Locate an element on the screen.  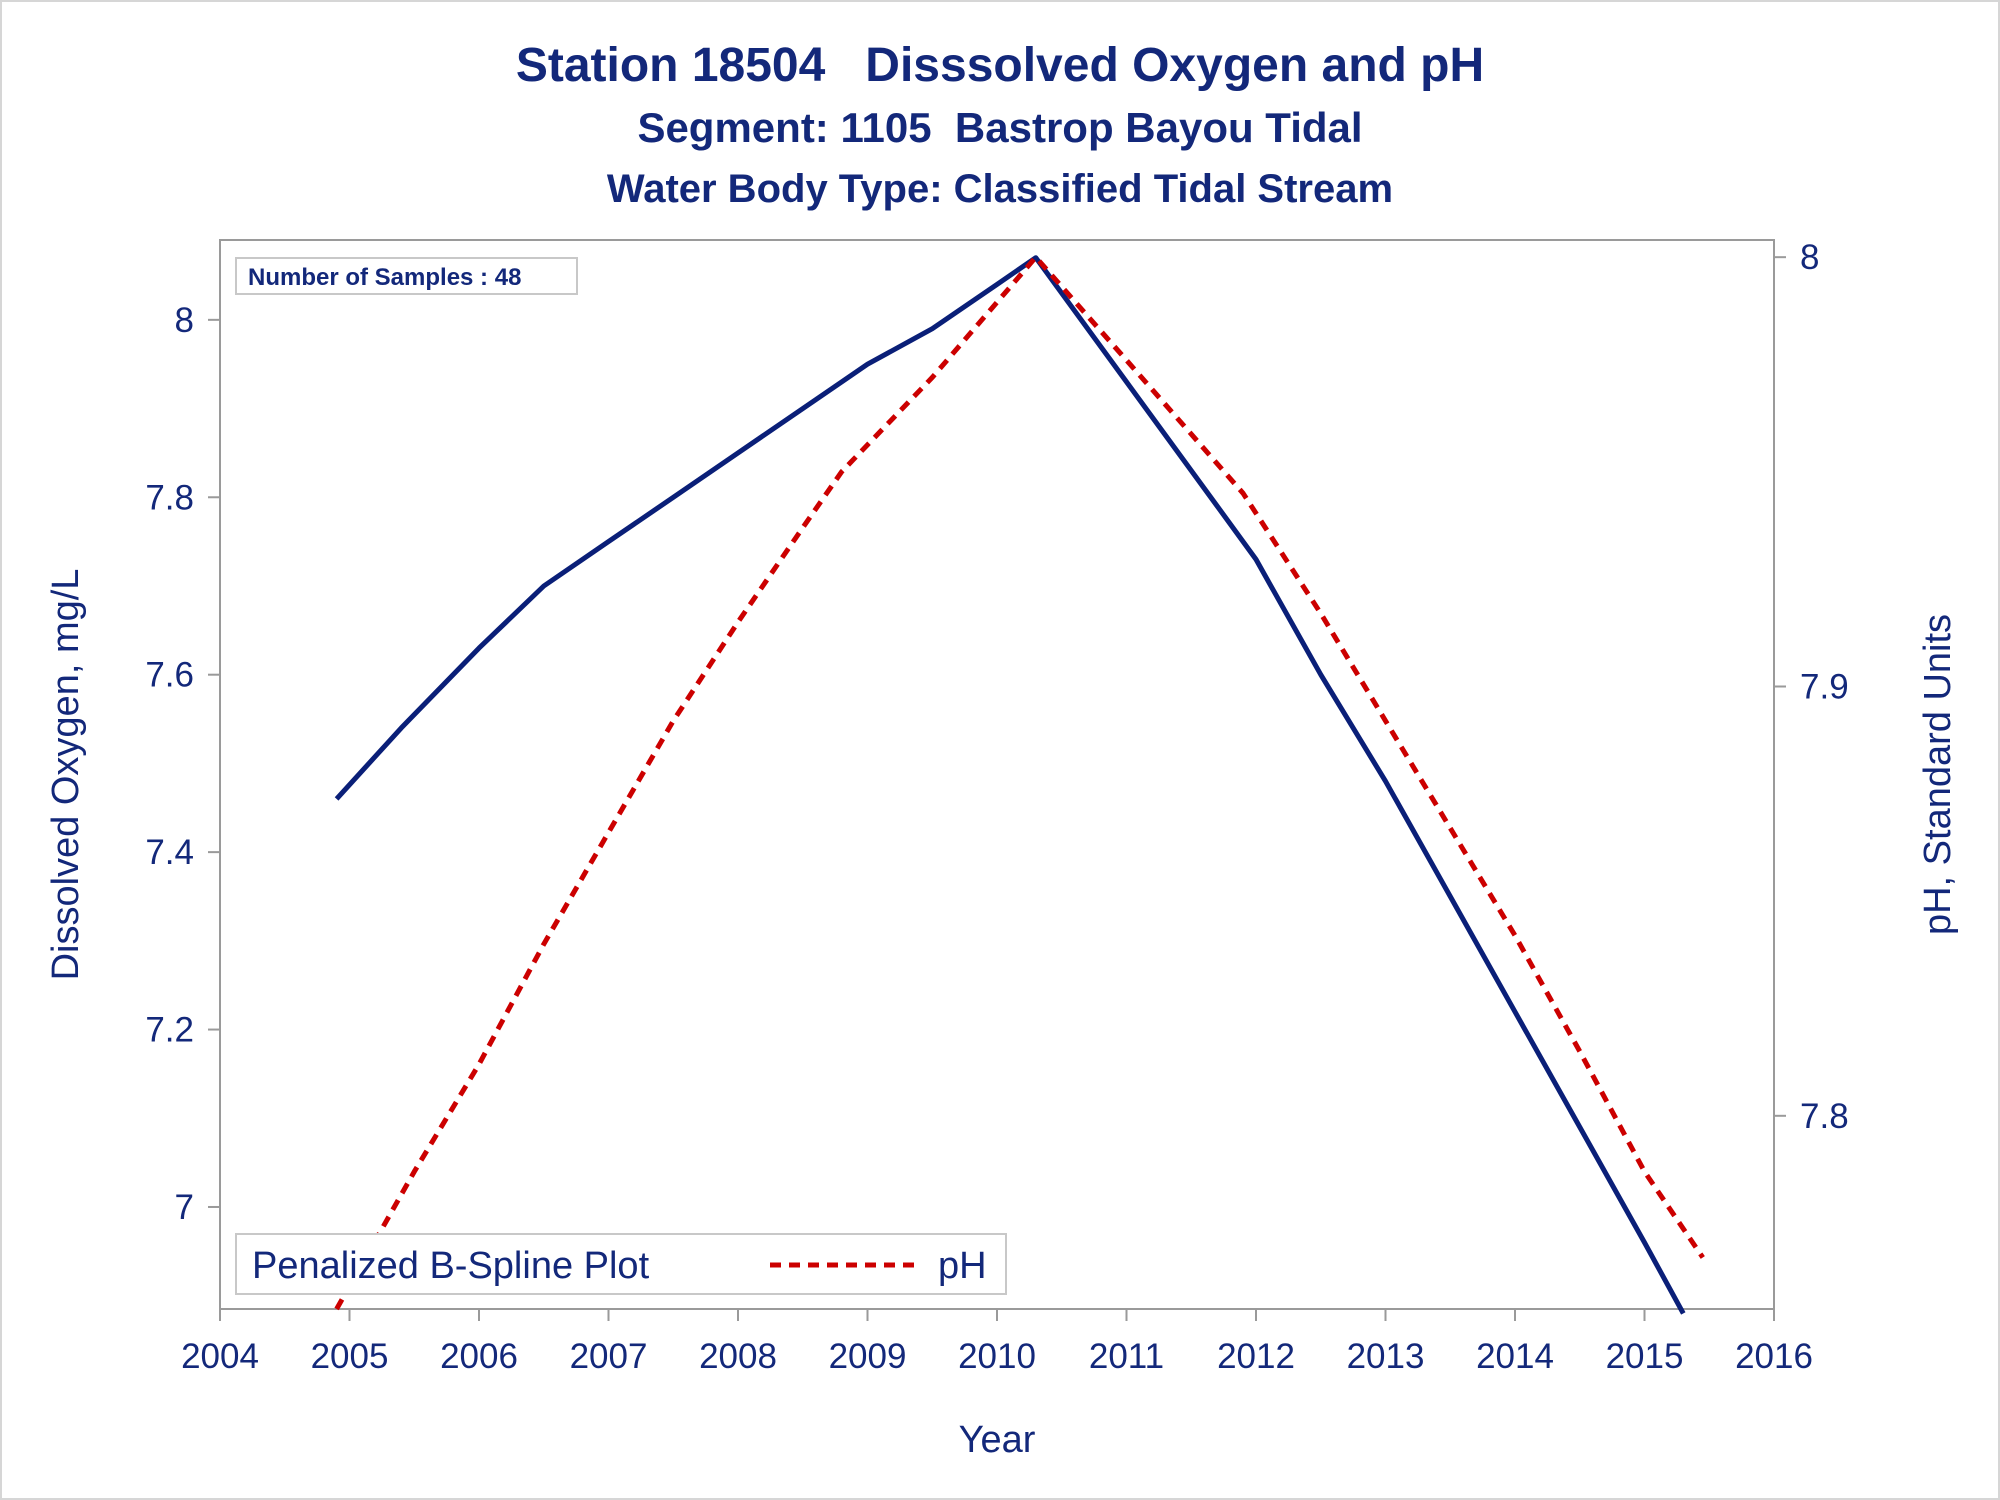
legend: Penalized B-Spline Plot pH is located at coordinates (621, 1264).